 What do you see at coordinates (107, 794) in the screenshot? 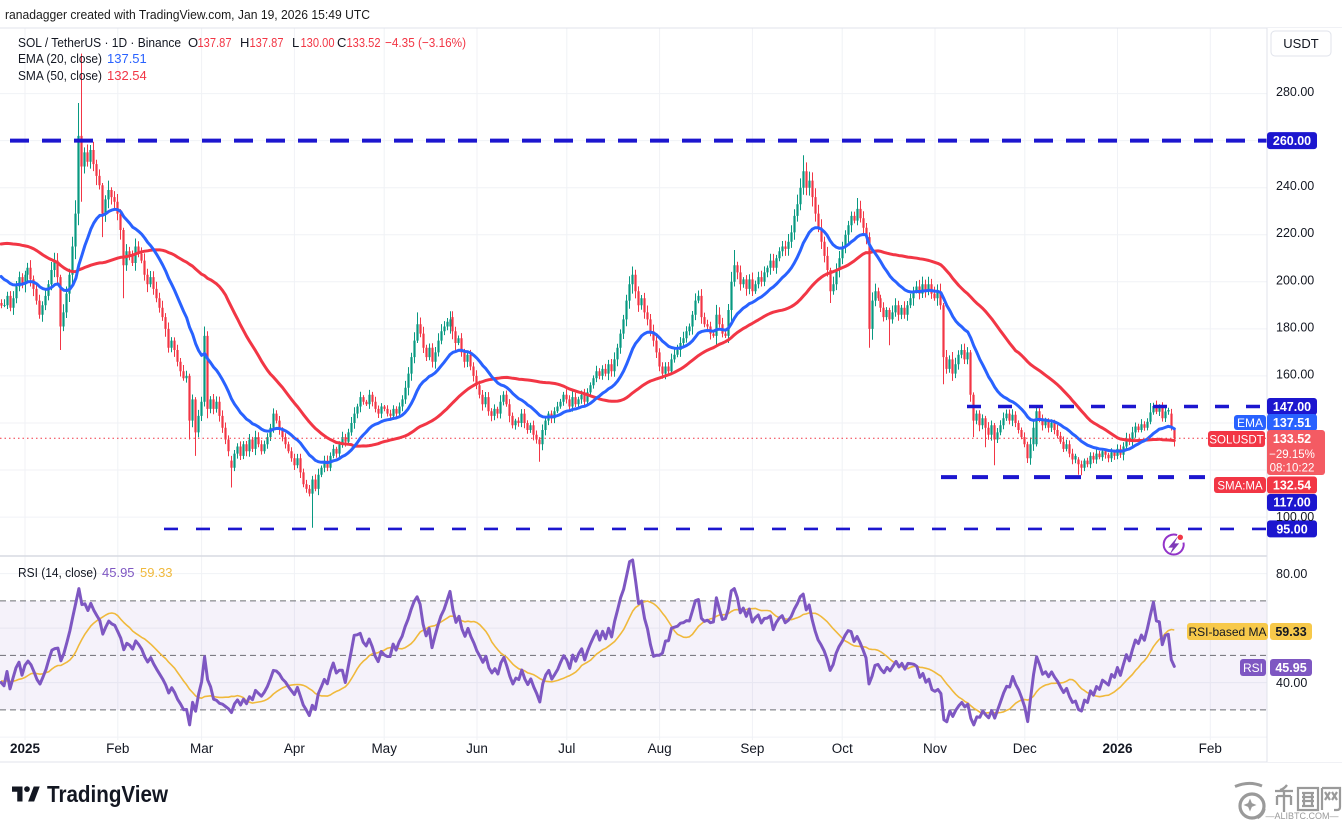
I see `svg-text: TradingView` at bounding box center [107, 794].